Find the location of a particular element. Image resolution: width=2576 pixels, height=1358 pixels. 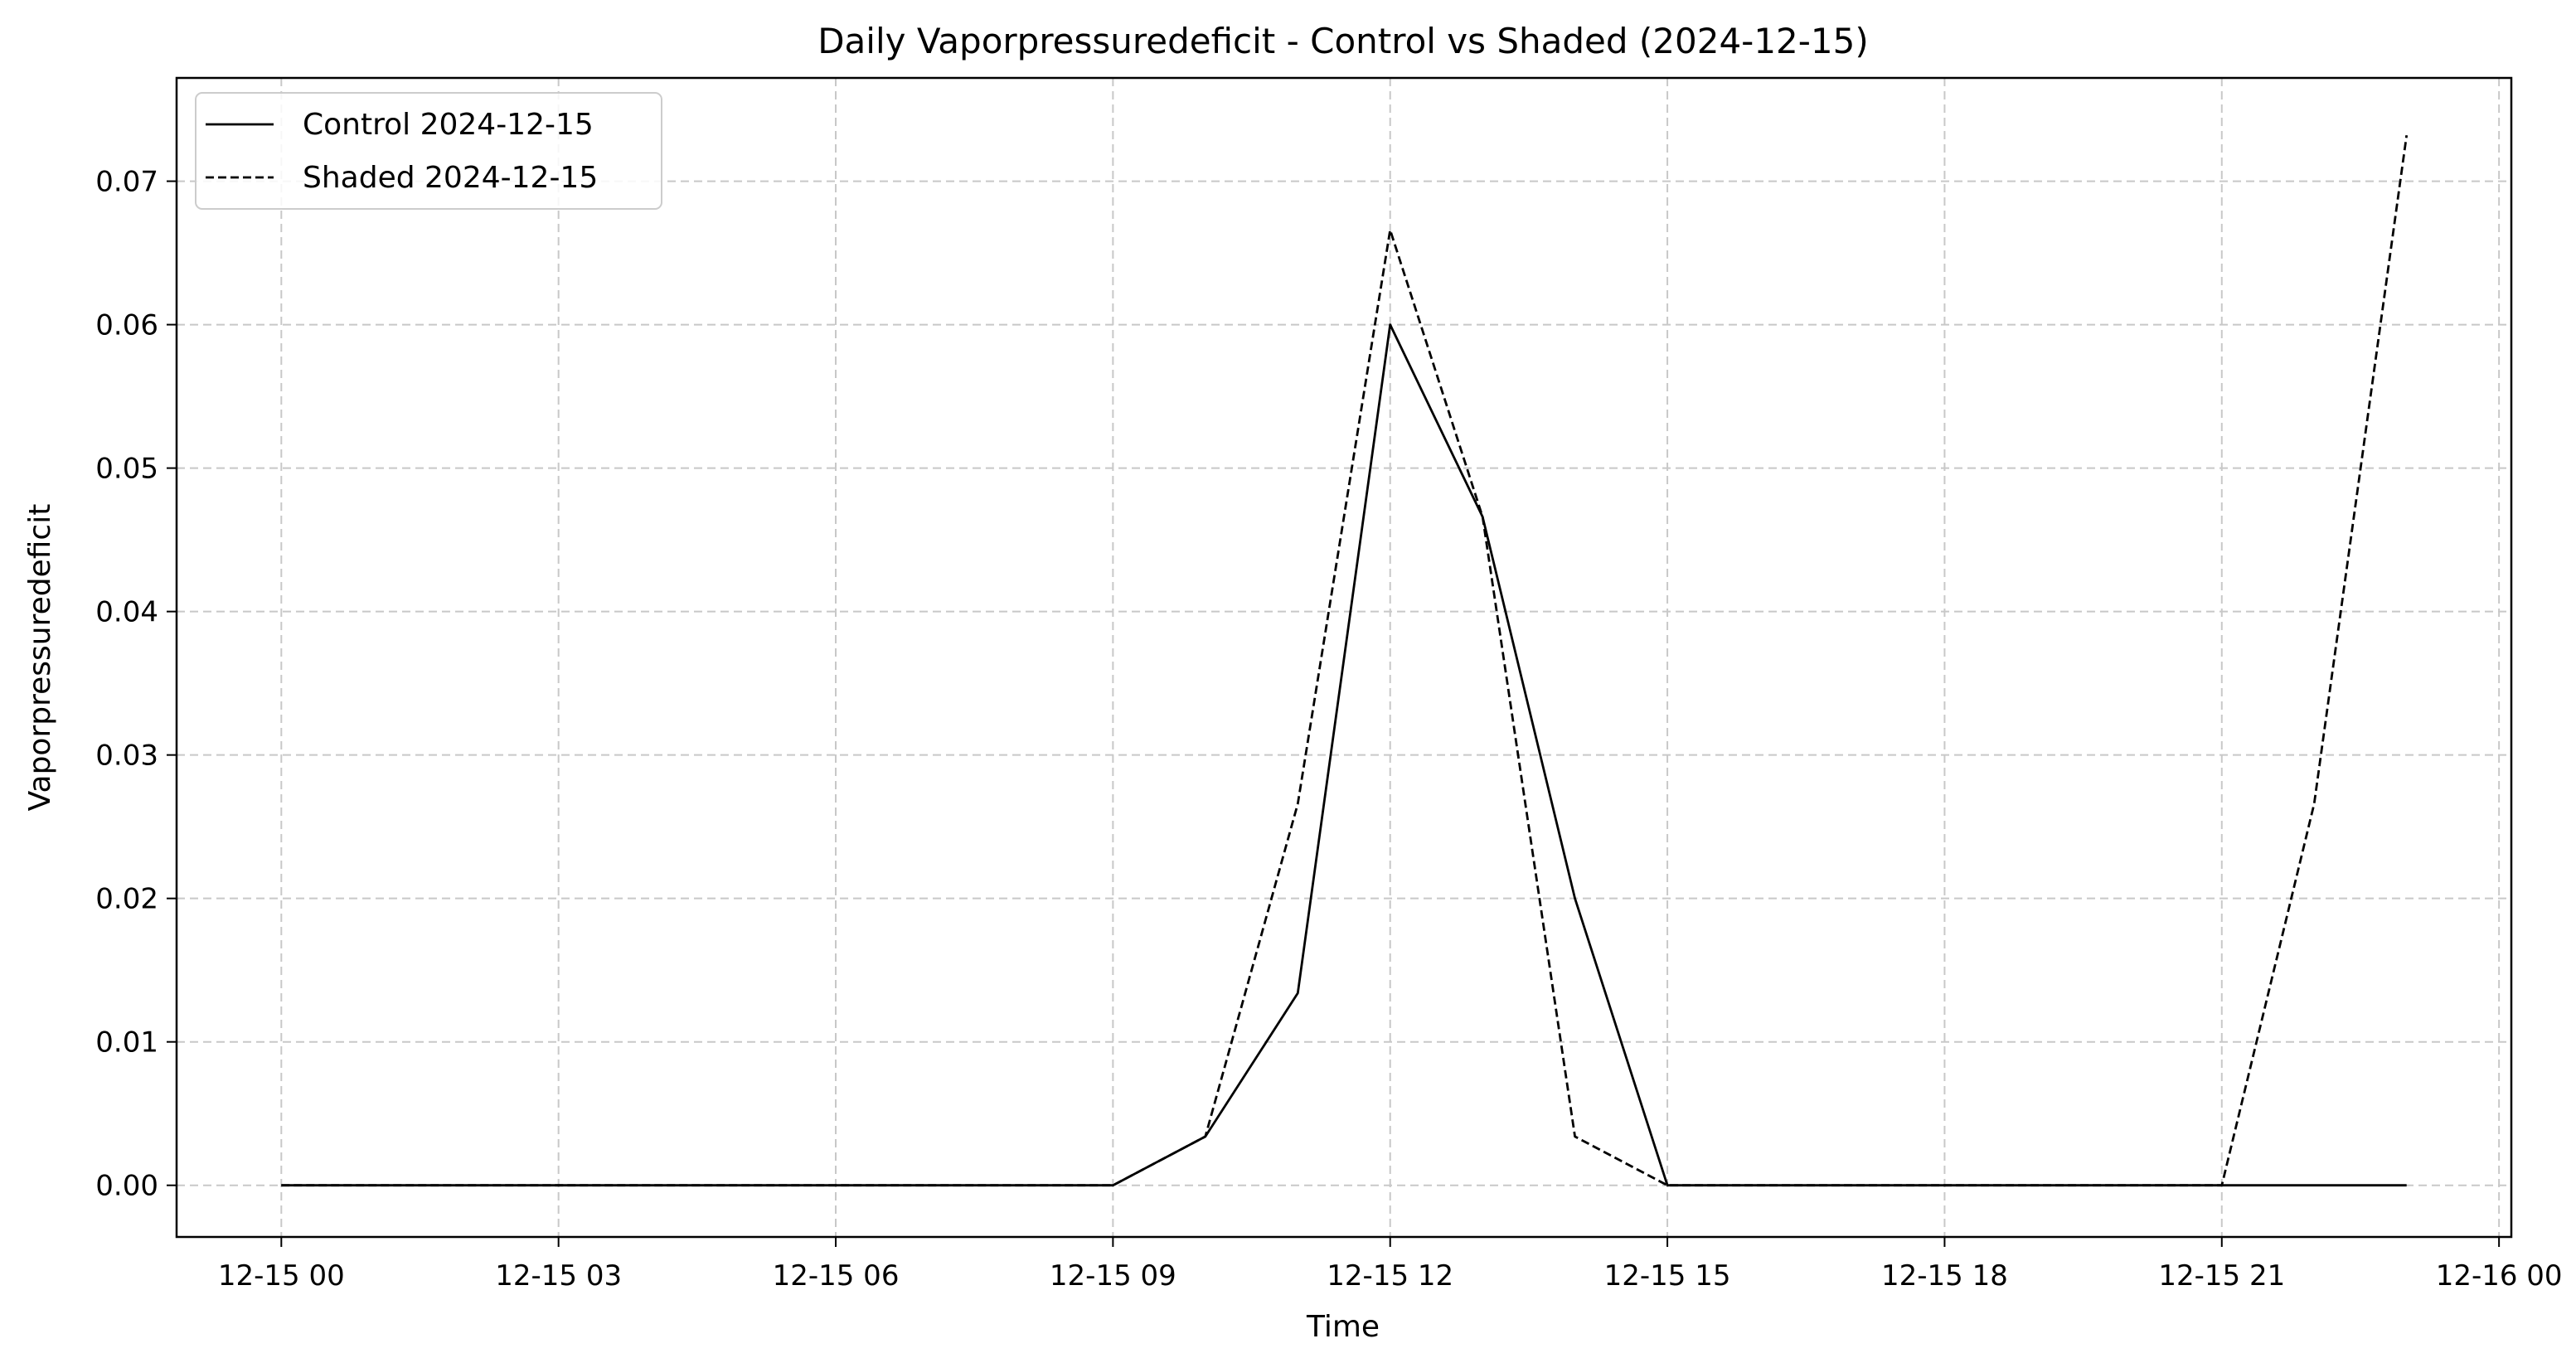

legend-box is located at coordinates (428, 151).